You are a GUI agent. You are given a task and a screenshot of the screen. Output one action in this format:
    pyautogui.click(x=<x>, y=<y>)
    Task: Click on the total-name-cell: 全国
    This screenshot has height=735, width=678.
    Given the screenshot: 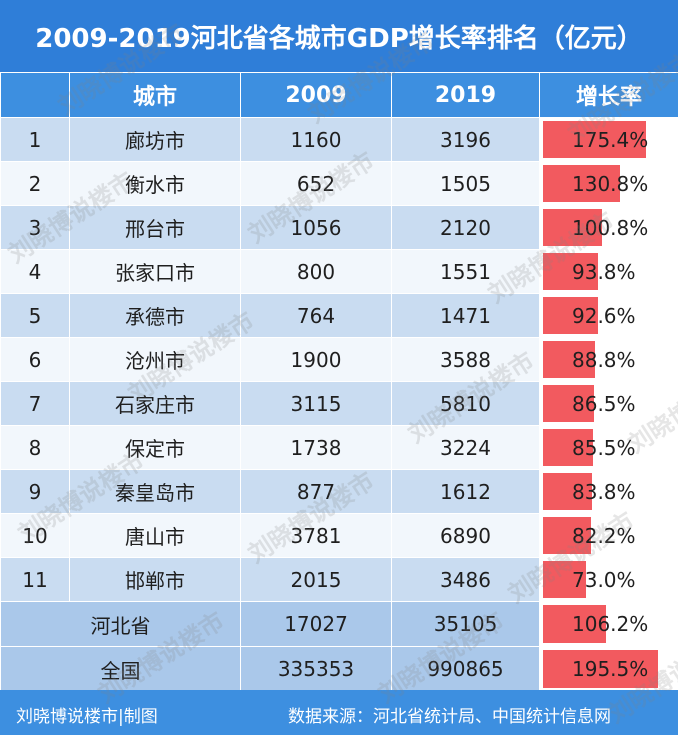 What is the action you would take?
    pyautogui.click(x=120, y=669)
    